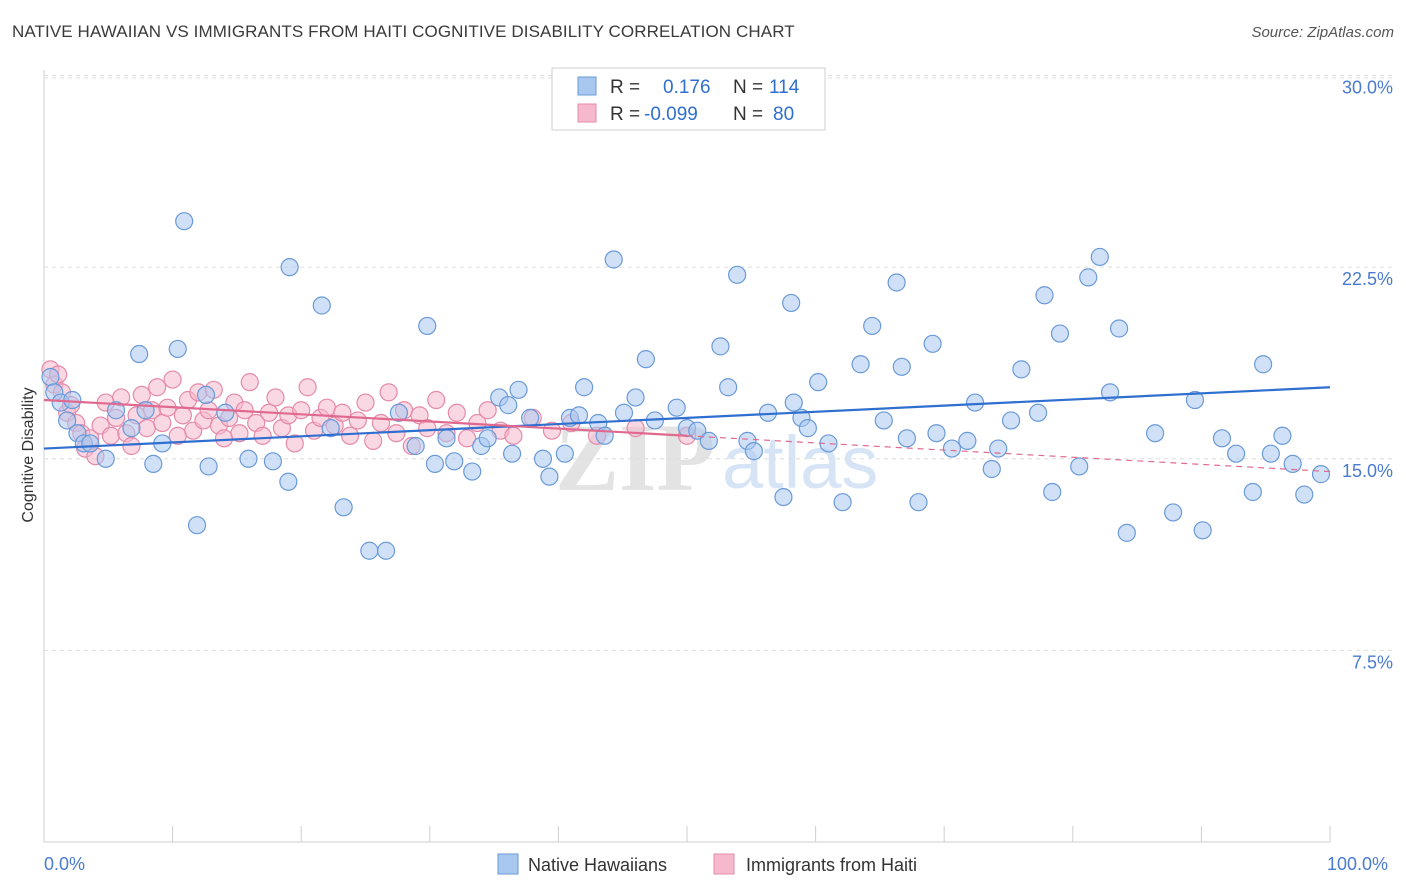 The width and height of the screenshot is (1406, 892). Describe the element at coordinates (688, 99) in the screenshot. I see `stats-legend: R = 0.176 N = 114 R = -0.099 N = 80` at that location.